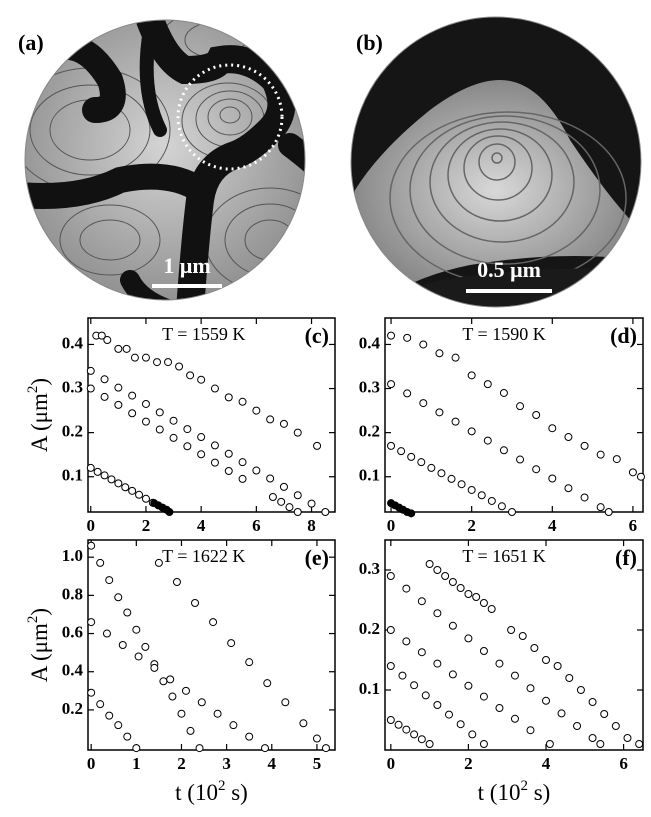  Describe the element at coordinates (369, 42) in the screenshot. I see `panel-label: (b)` at that location.